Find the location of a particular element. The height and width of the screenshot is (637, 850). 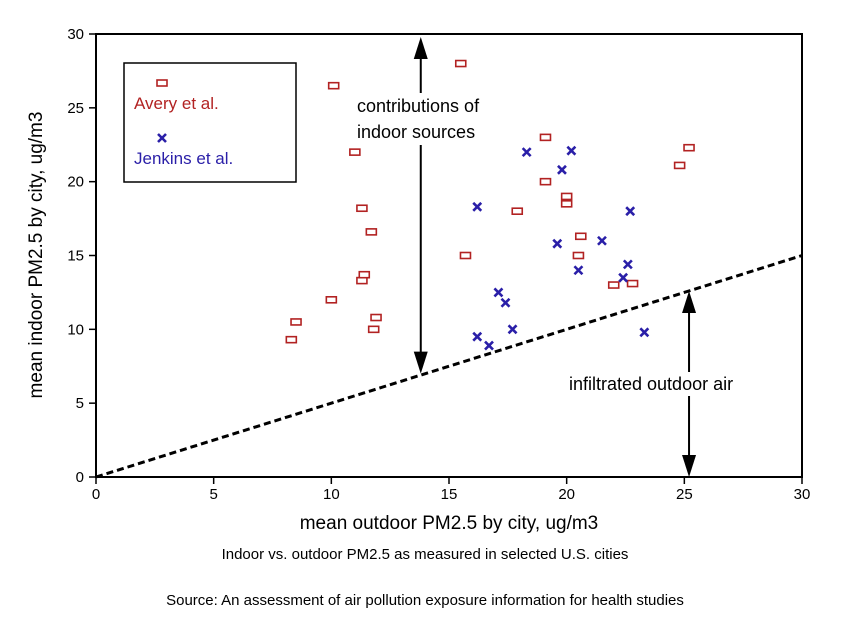

x-tick-label: 10 is located at coordinates (331, 494).